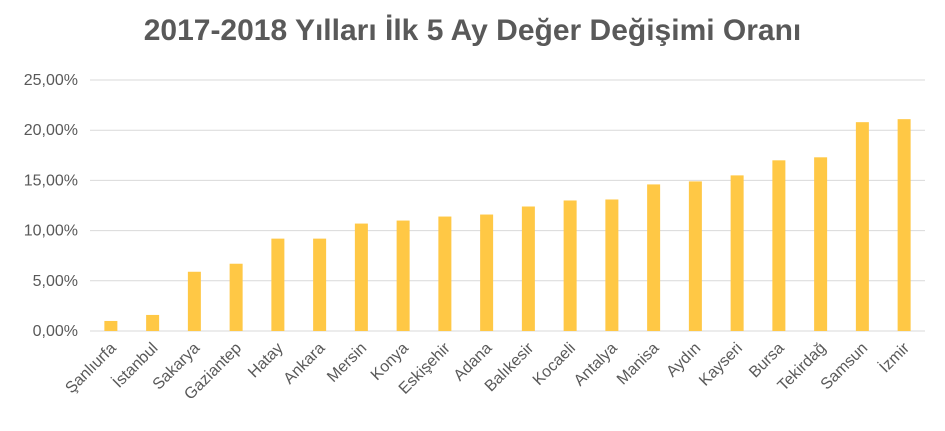 The image size is (945, 431). Describe the element at coordinates (55, 281) in the screenshot. I see `y-tick-label: 5,00%` at that location.